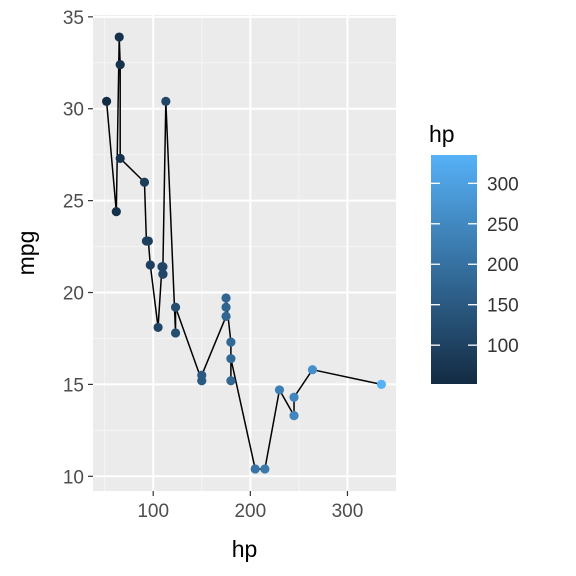  Describe the element at coordinates (503, 346) in the screenshot. I see `legend-tick-label: 100` at that location.